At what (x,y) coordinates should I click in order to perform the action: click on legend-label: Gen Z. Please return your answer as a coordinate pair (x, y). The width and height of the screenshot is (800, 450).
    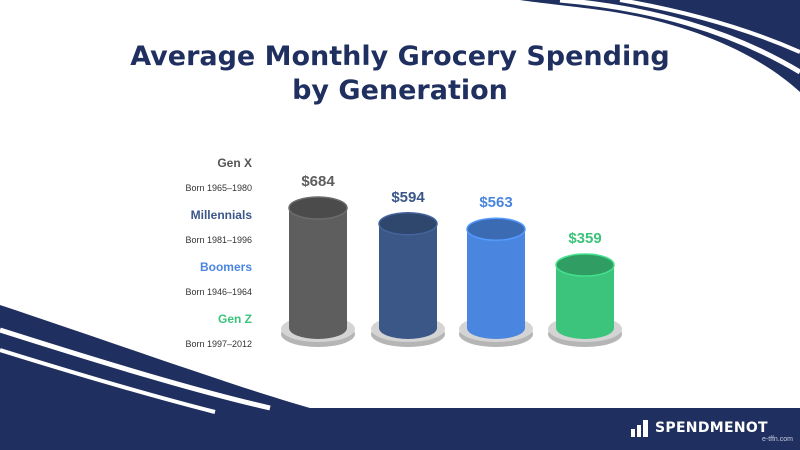
    Looking at the image, I should click on (234, 319).